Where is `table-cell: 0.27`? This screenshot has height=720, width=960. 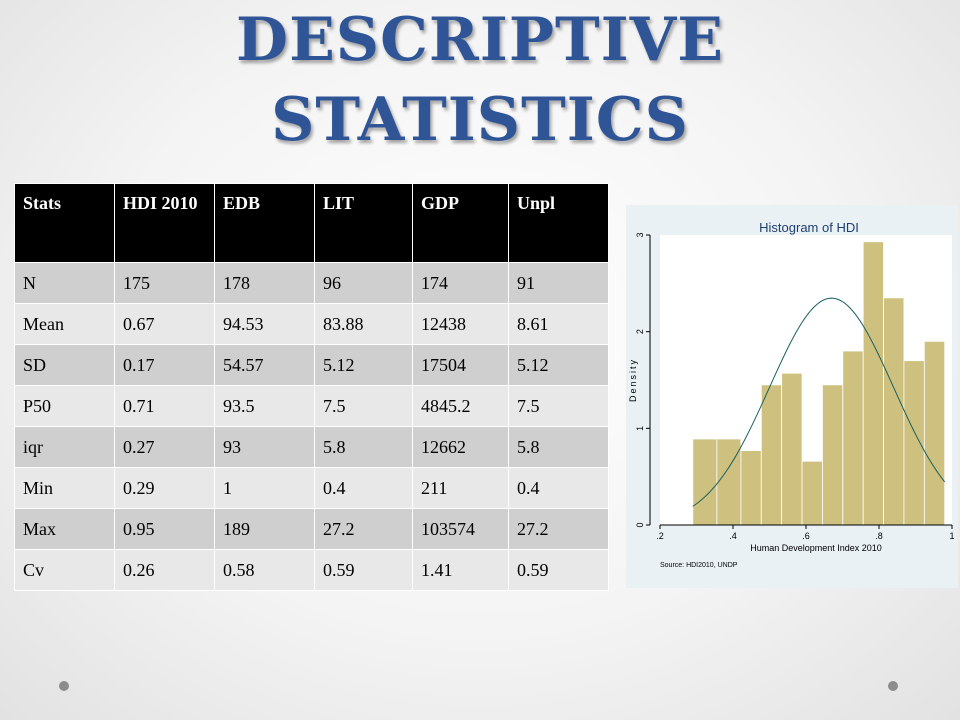
table-cell: 0.27 is located at coordinates (164, 447).